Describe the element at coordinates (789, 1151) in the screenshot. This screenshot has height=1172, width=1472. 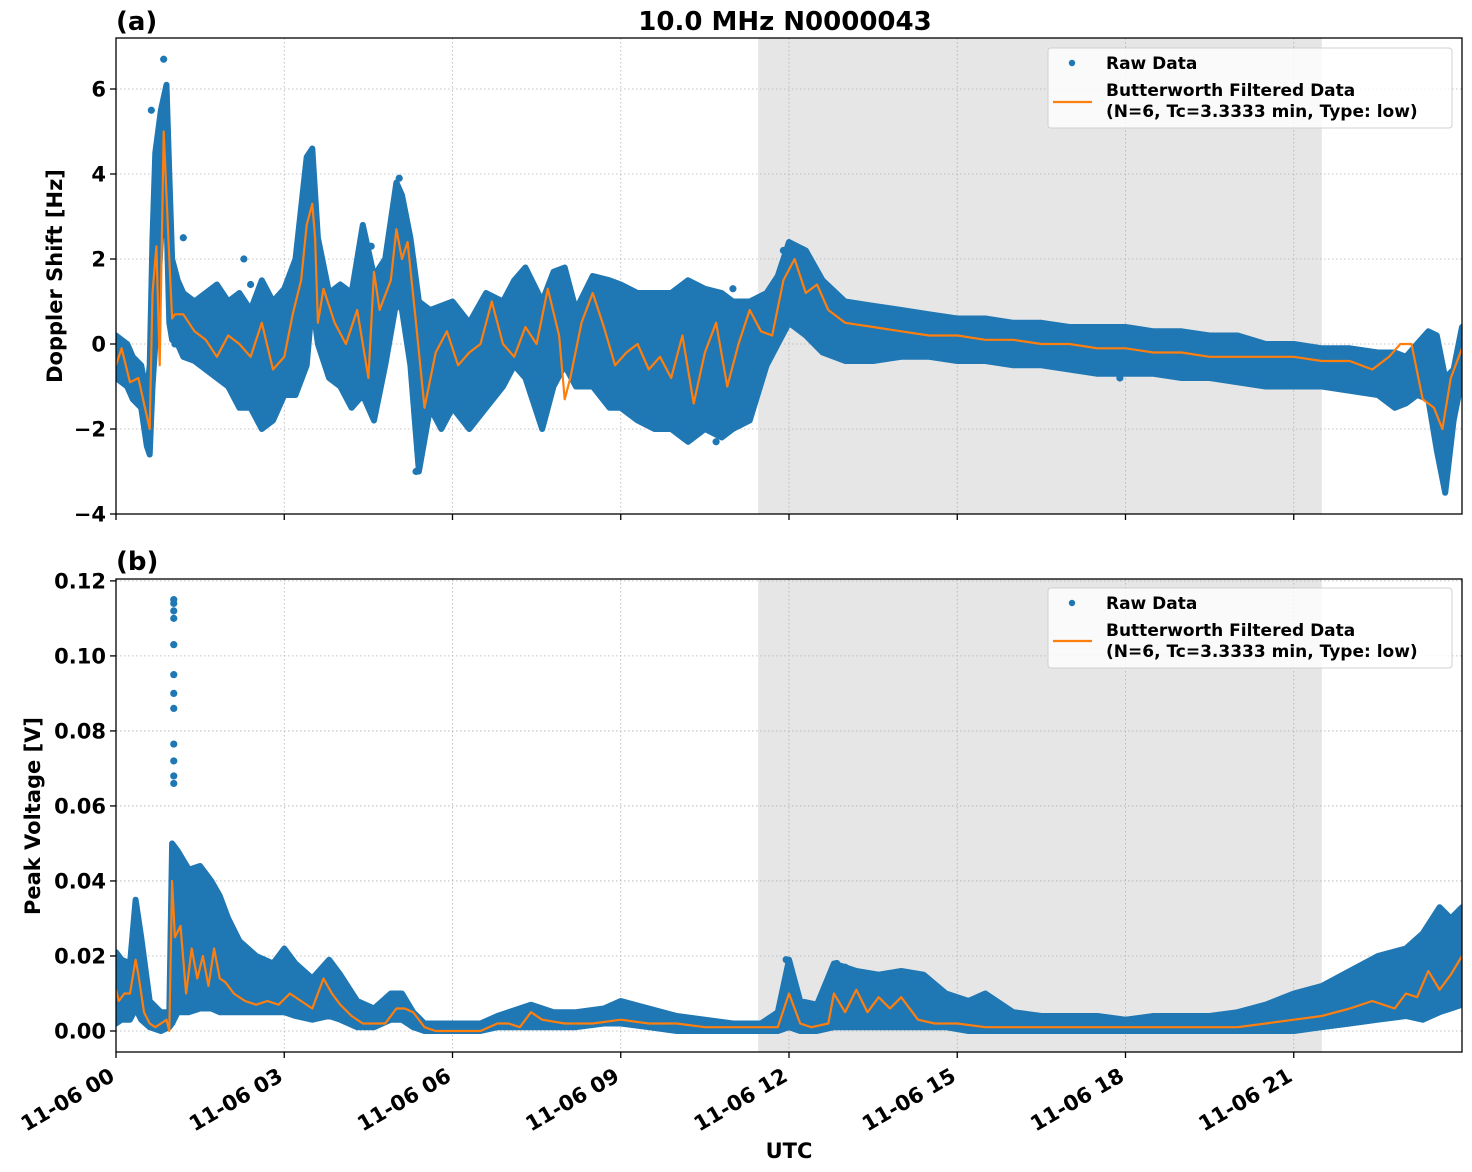
I see `x-axis-label: UTC` at that location.